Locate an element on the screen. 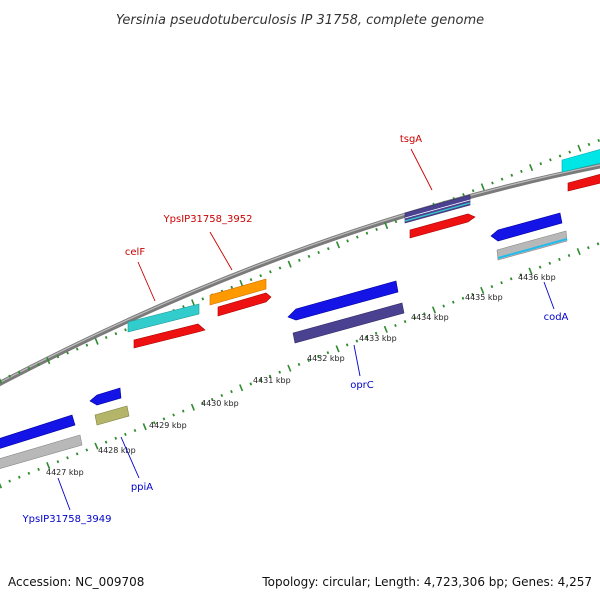  kbp-label: 4436 kbp is located at coordinates (537, 277).